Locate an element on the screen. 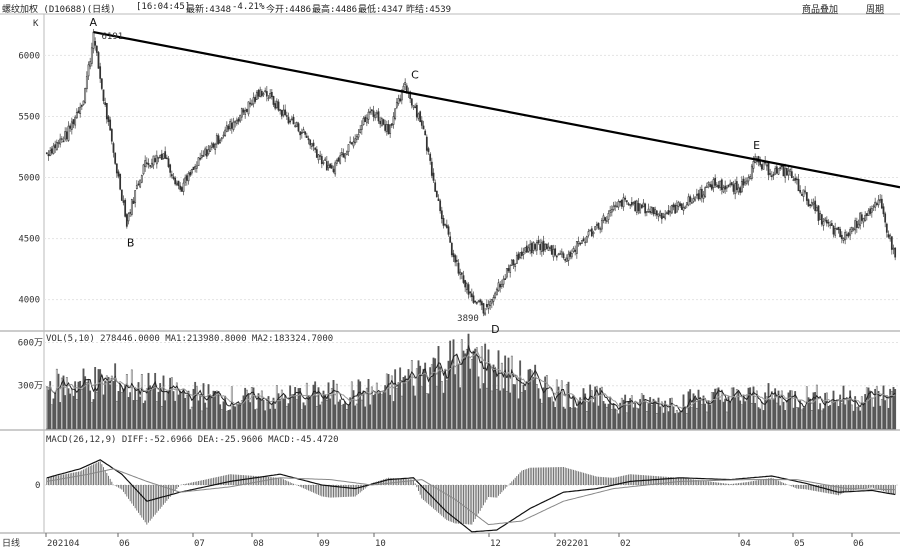 The height and width of the screenshot is (551, 900). point-label-d: D is located at coordinates (495, 329).